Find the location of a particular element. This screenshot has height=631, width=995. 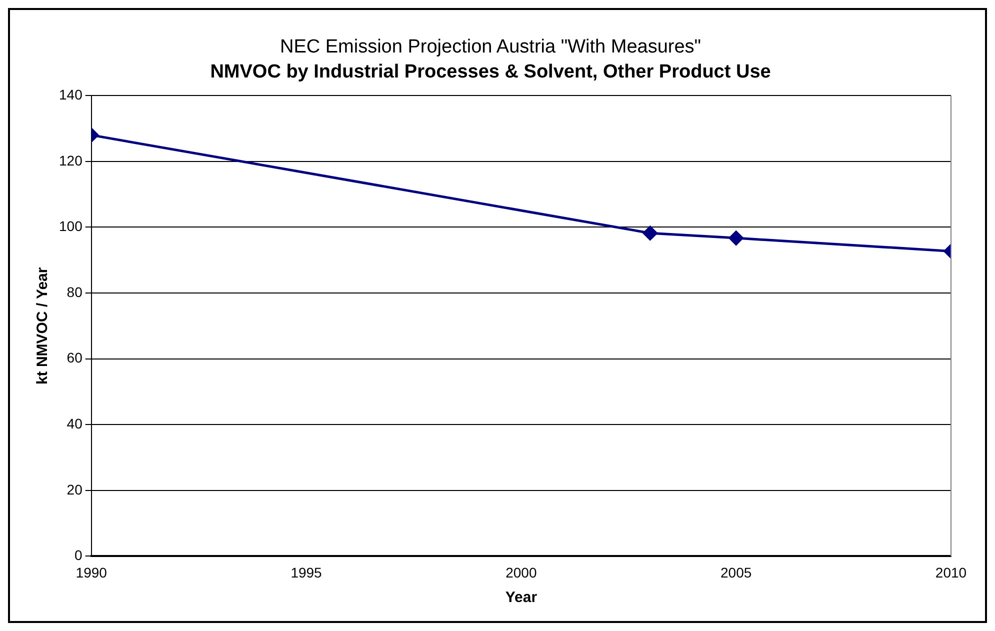

chart-subtitle: NMVOC by Industrial Processes & Solvent, Other Product Use is located at coordinates (490, 71).